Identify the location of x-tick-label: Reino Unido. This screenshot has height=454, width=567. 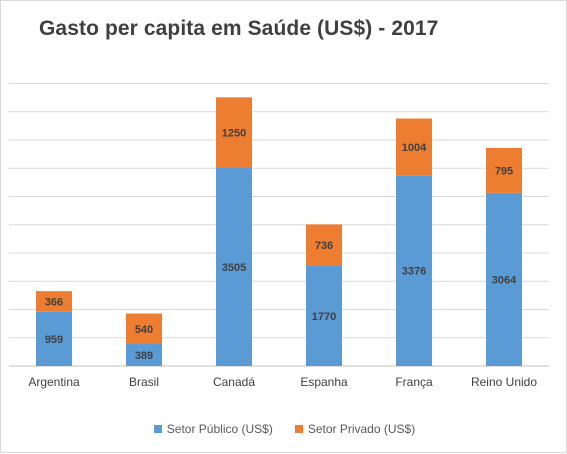
(504, 382).